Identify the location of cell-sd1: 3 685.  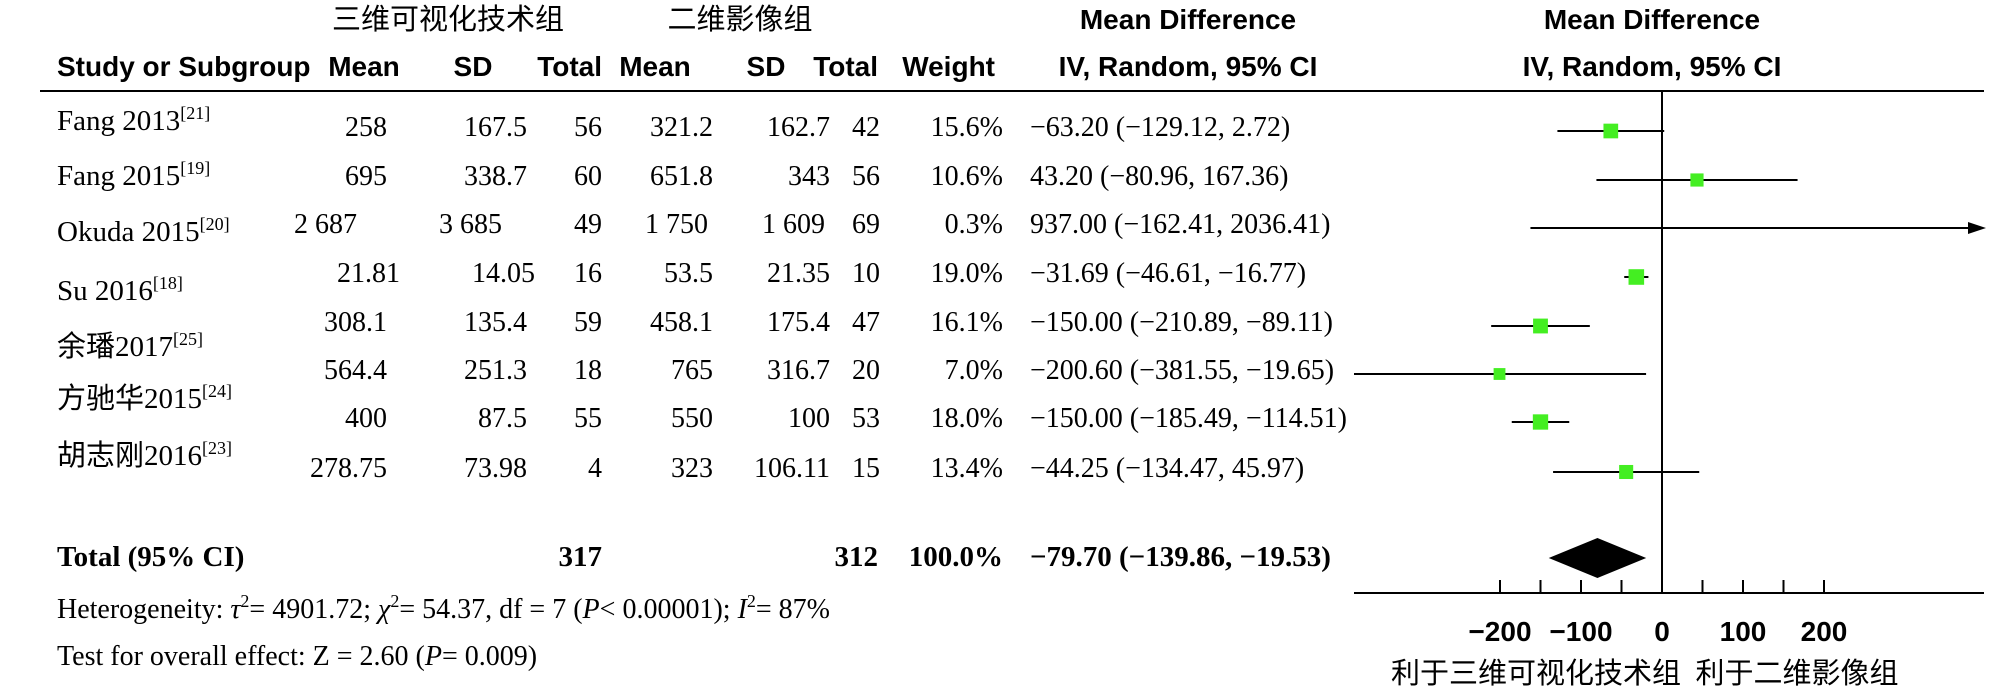
(470, 224).